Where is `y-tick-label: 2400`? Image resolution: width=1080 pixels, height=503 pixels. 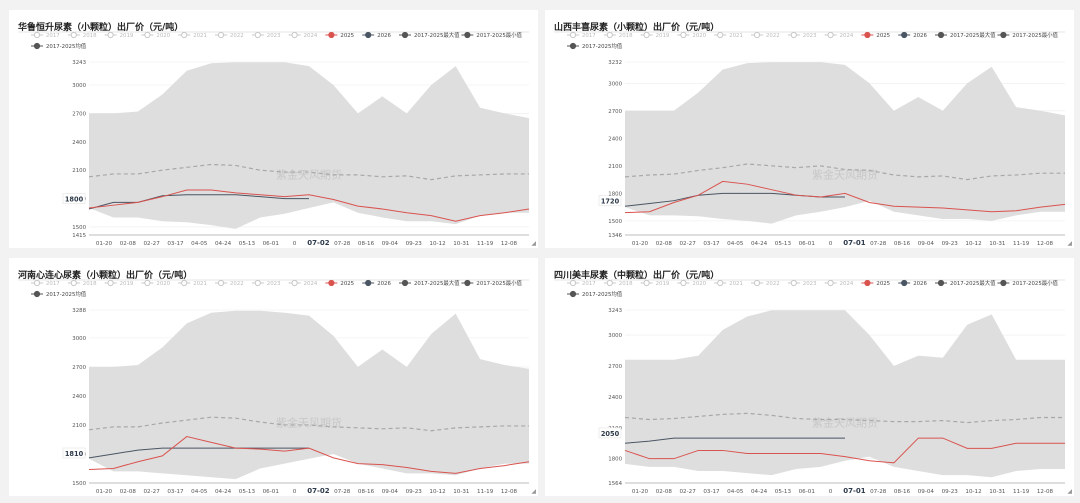
y-tick-label: 2400 is located at coordinates (615, 139).